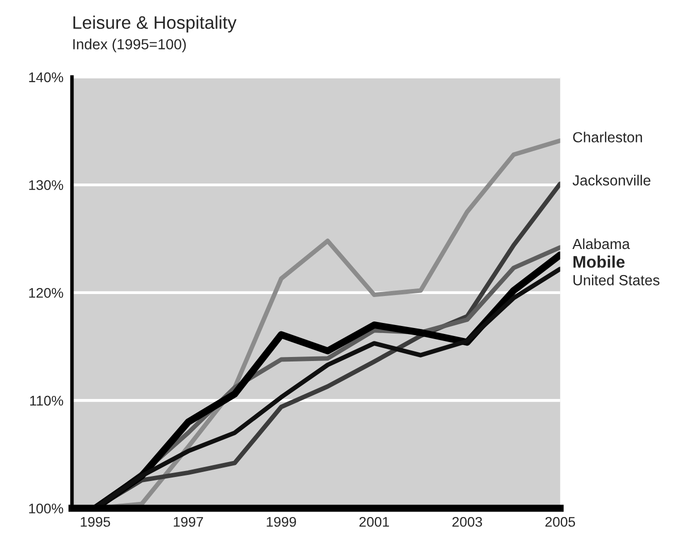  I want to click on x-tick-label: 2005, so click(560, 521).